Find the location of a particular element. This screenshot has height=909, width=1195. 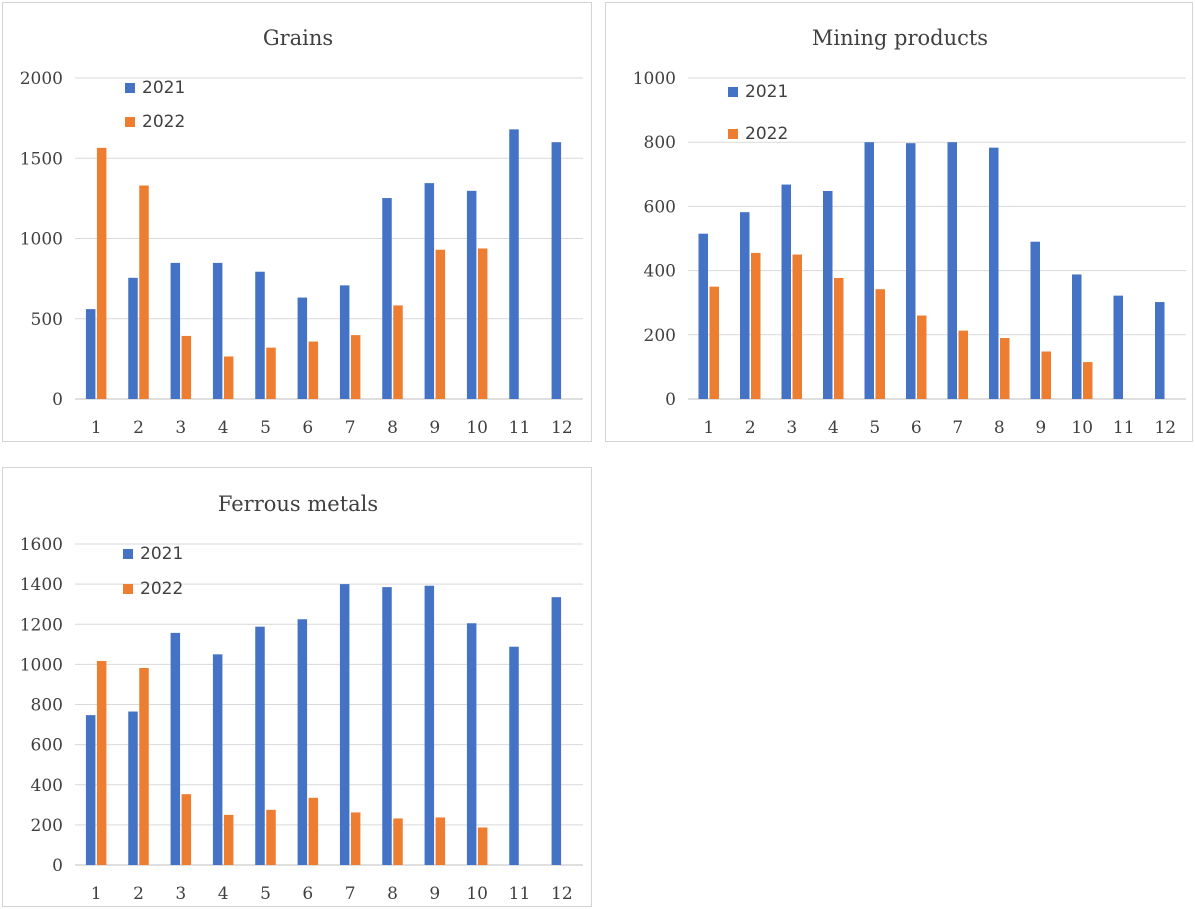

y-tick-label: 1200 is located at coordinates (41, 625).